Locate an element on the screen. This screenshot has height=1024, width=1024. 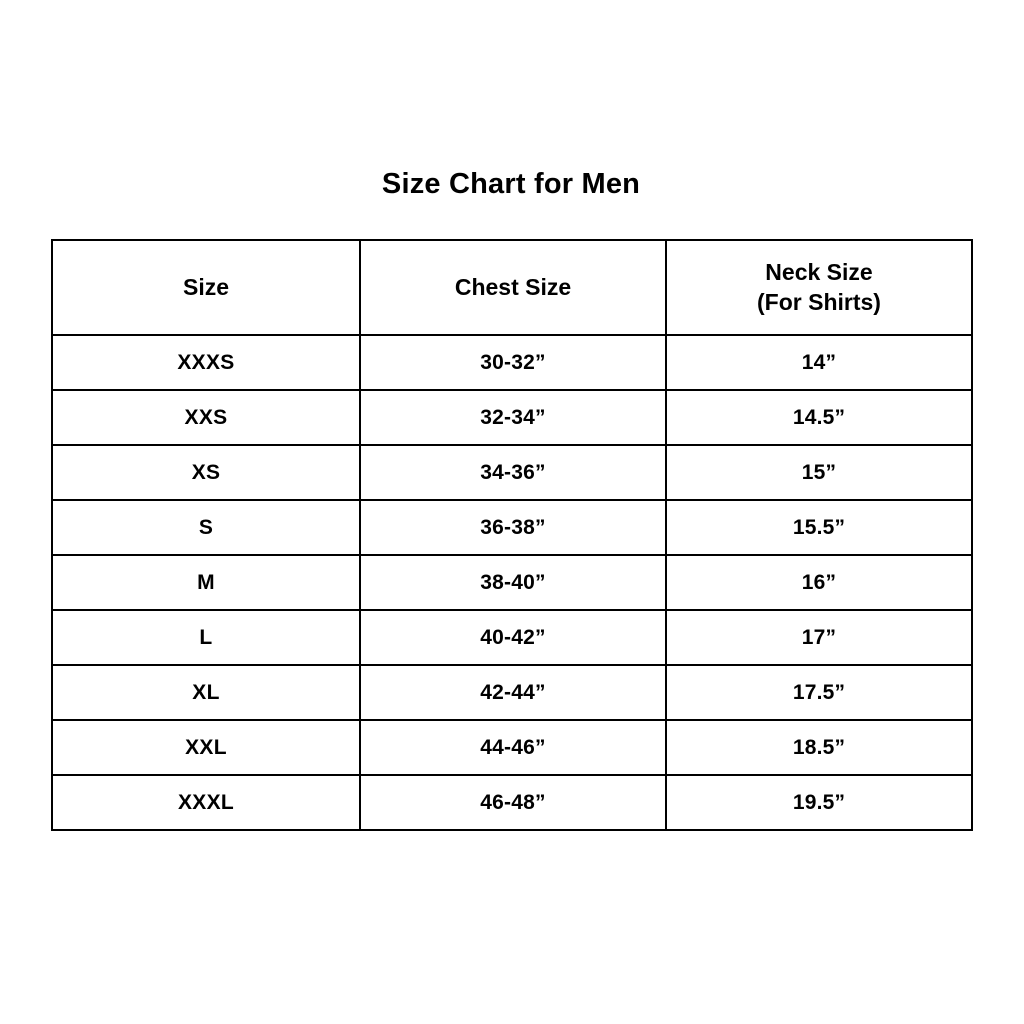
cell-neck: 15” is located at coordinates (819, 472).